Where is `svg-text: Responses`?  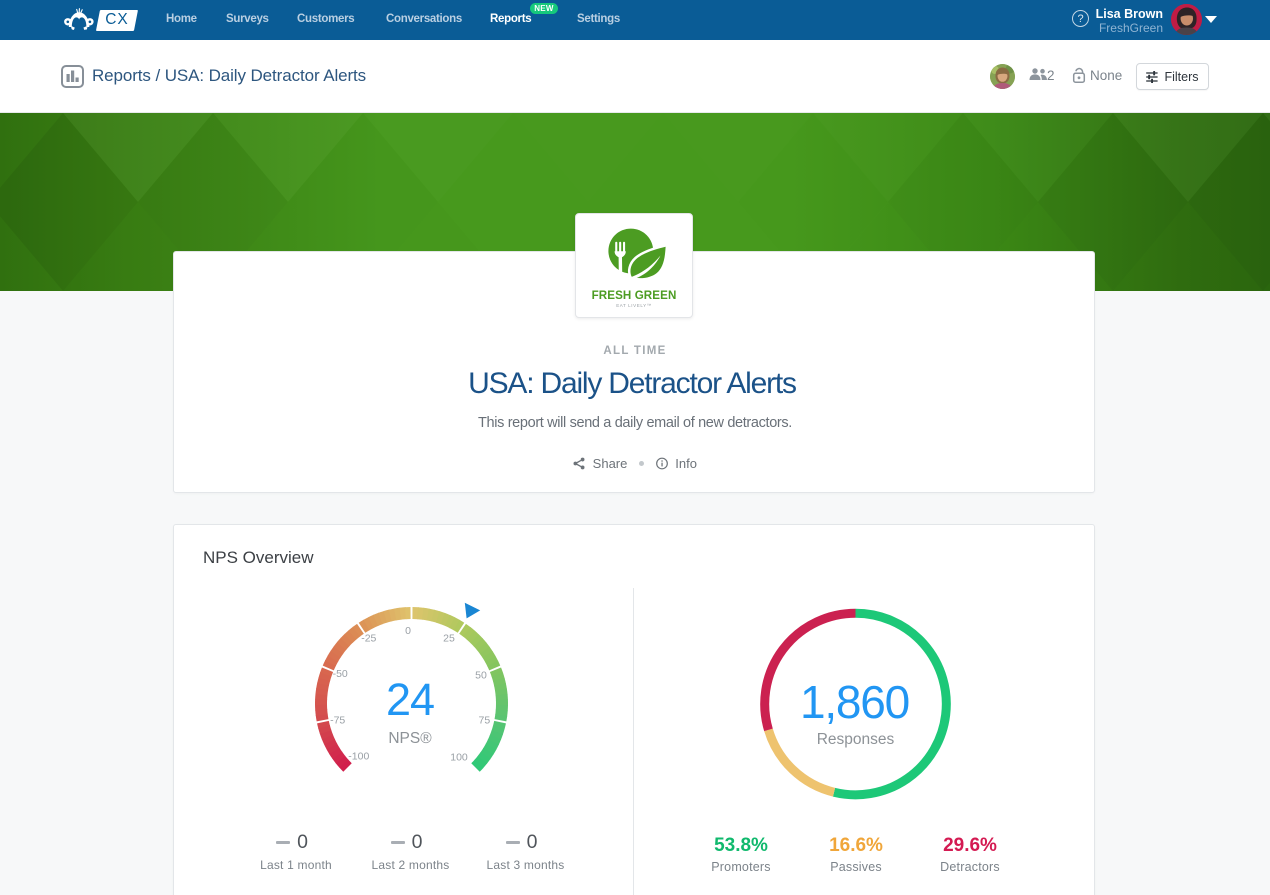
svg-text: Responses is located at coordinates (856, 739).